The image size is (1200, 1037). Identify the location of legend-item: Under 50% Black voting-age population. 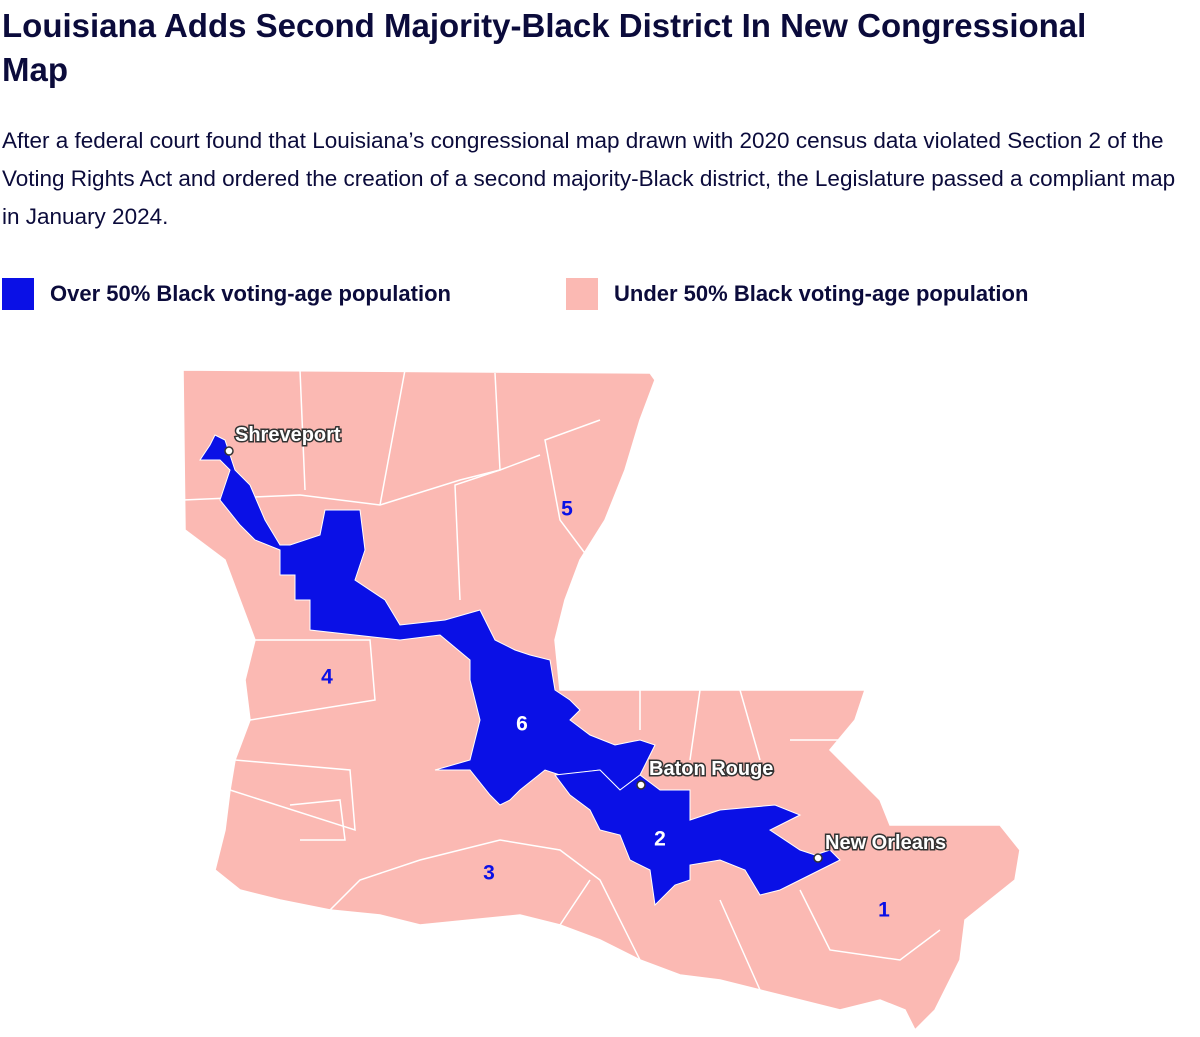
(797, 294).